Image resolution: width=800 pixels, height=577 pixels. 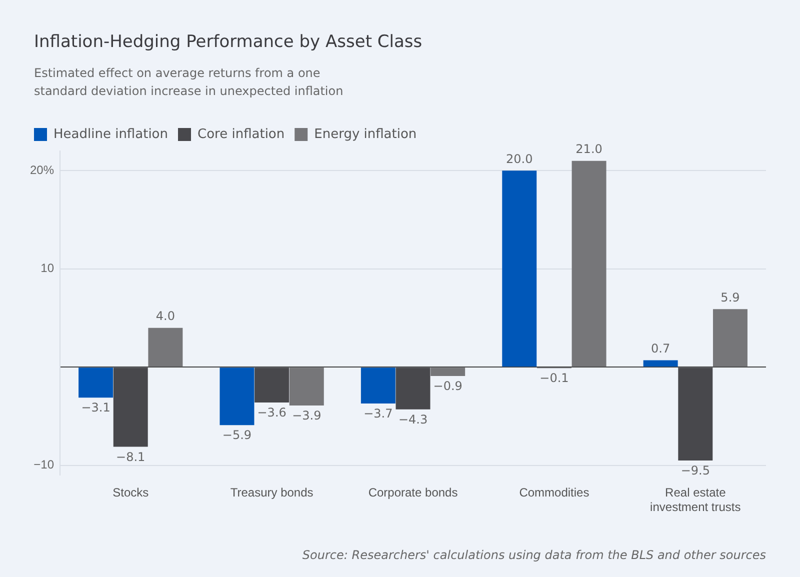 I want to click on chart-subtitle: Estimated effect on average returns from a one standard deviation increase in unexpected inflation, so click(x=189, y=82).